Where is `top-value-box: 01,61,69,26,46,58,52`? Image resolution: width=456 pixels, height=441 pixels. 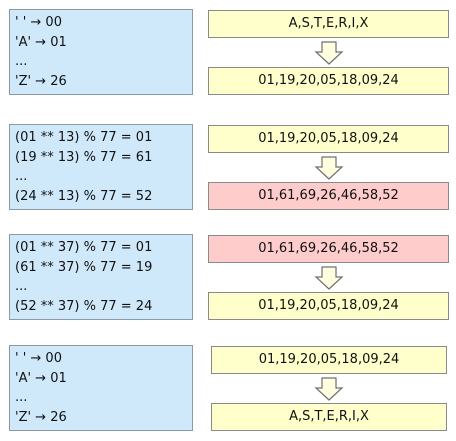 top-value-box: 01,61,69,26,46,58,52 is located at coordinates (328, 249).